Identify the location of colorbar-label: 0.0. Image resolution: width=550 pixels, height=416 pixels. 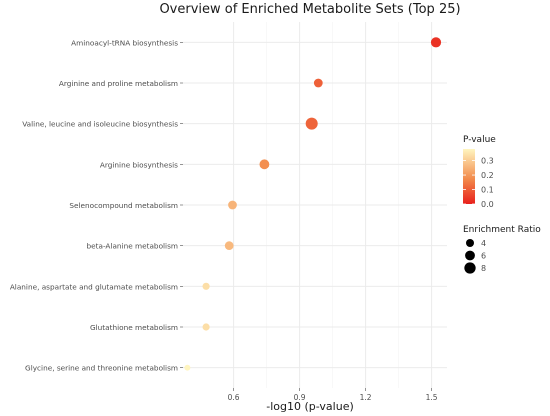
(487, 204).